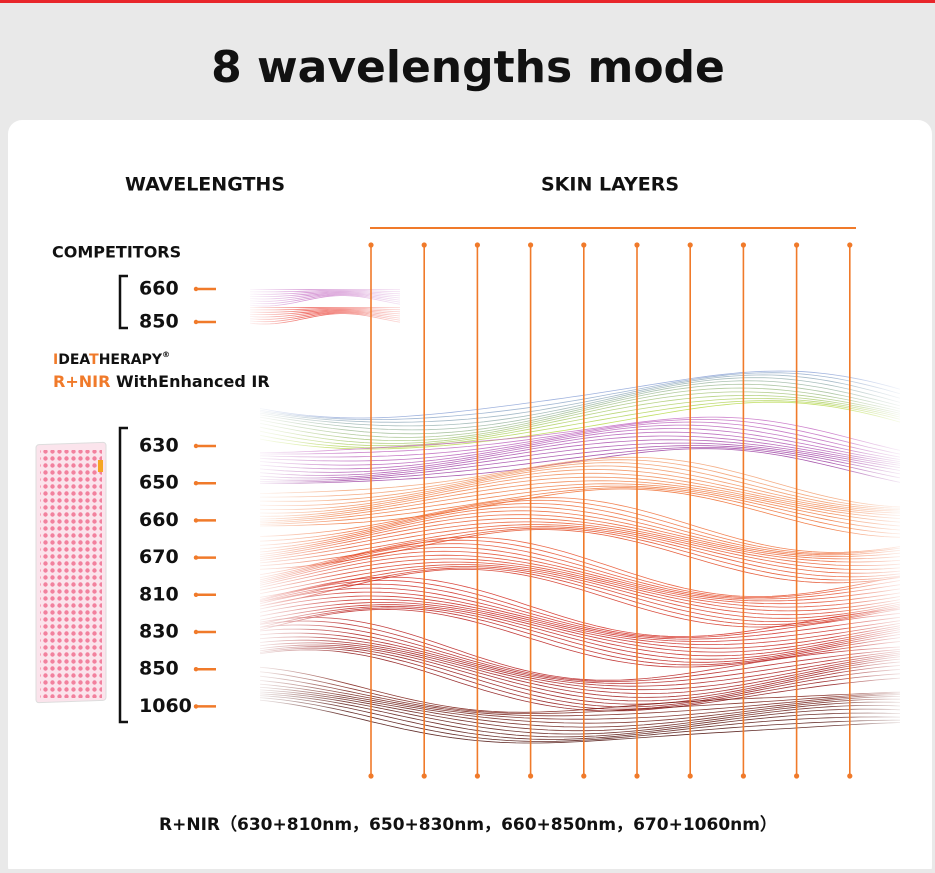 The width and height of the screenshot is (935, 873). I want to click on bracket, so click(123, 302).